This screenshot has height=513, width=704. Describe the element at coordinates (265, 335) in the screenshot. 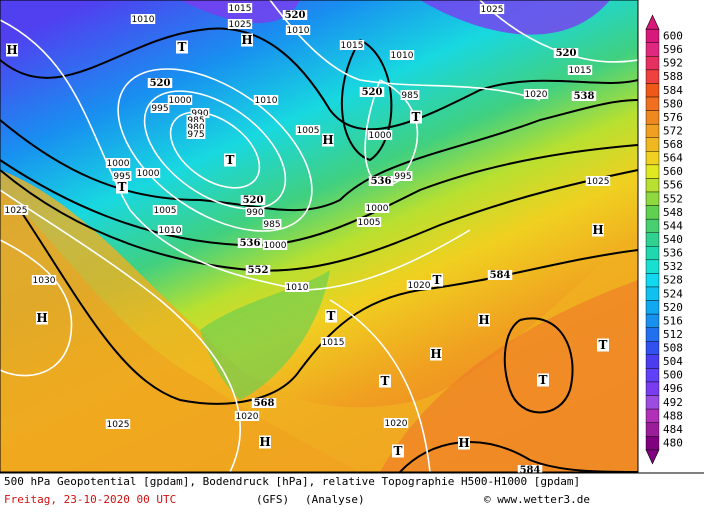

I see `tongue` at that location.